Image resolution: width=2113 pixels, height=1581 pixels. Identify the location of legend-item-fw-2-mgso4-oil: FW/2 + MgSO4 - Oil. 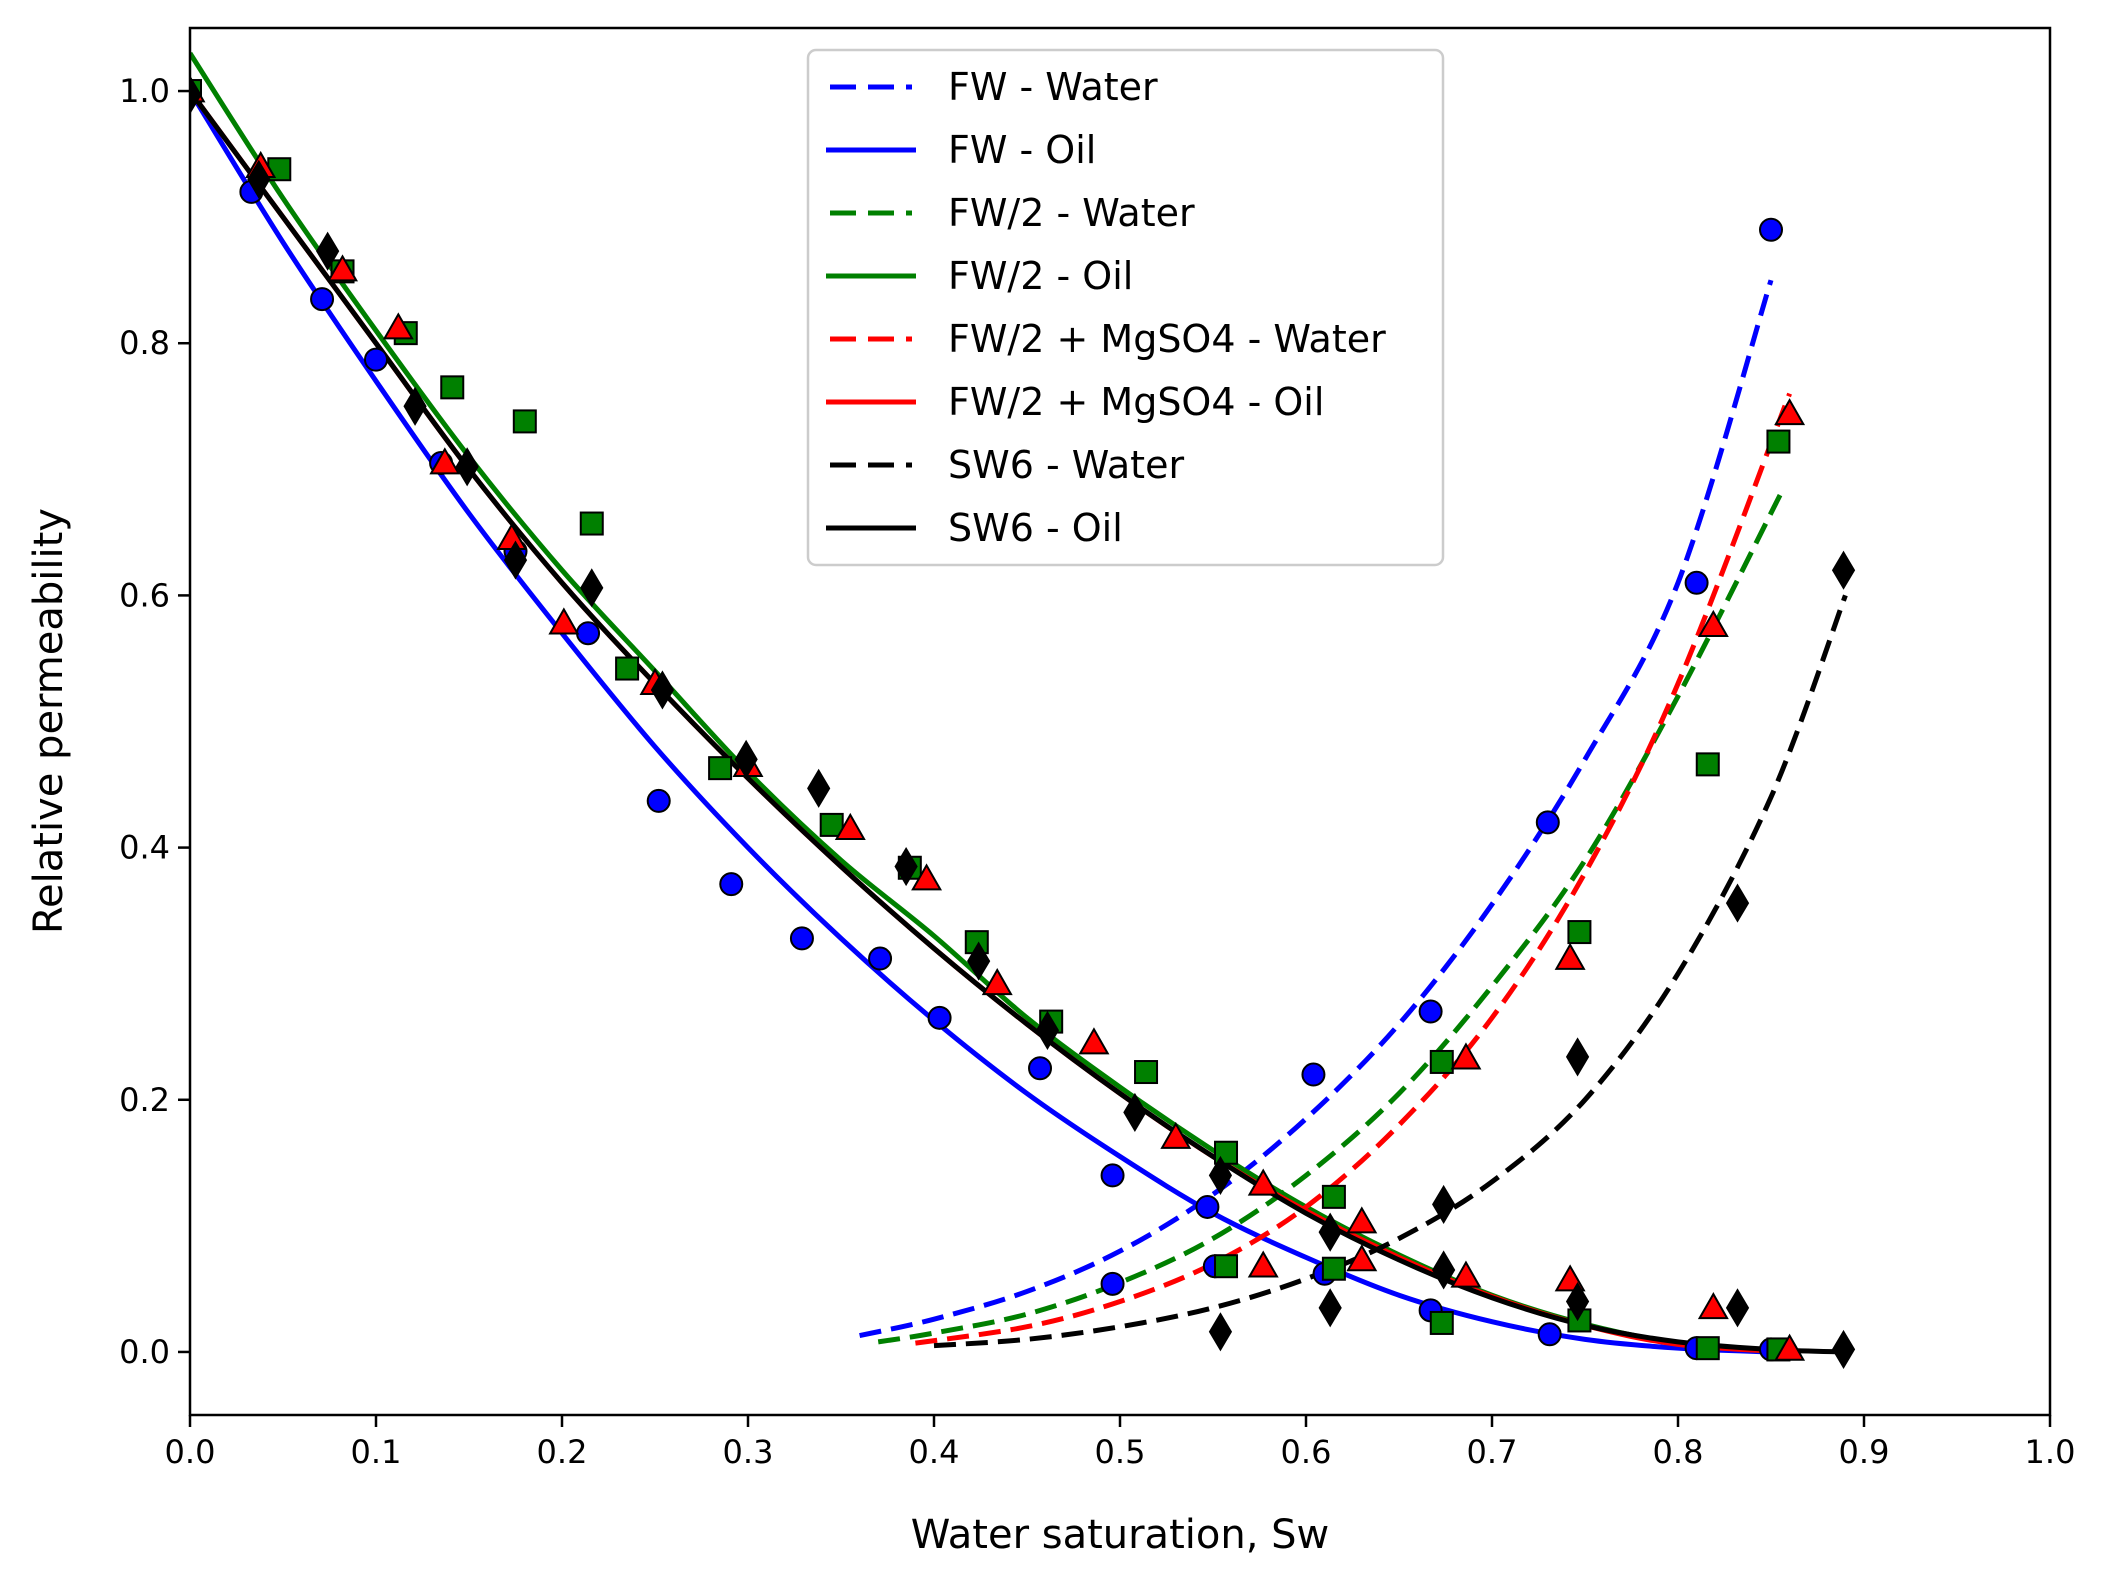
(1075, 402).